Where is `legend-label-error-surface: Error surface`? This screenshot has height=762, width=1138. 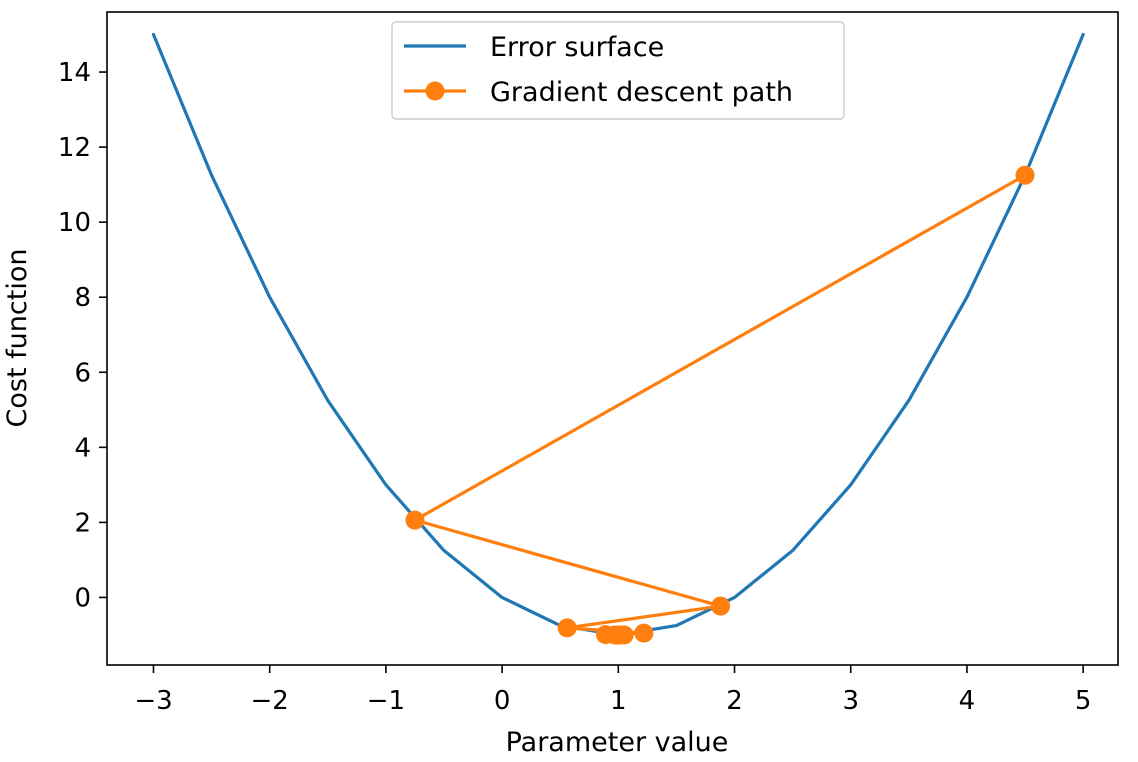
legend-label-error-surface: Error surface is located at coordinates (577, 47).